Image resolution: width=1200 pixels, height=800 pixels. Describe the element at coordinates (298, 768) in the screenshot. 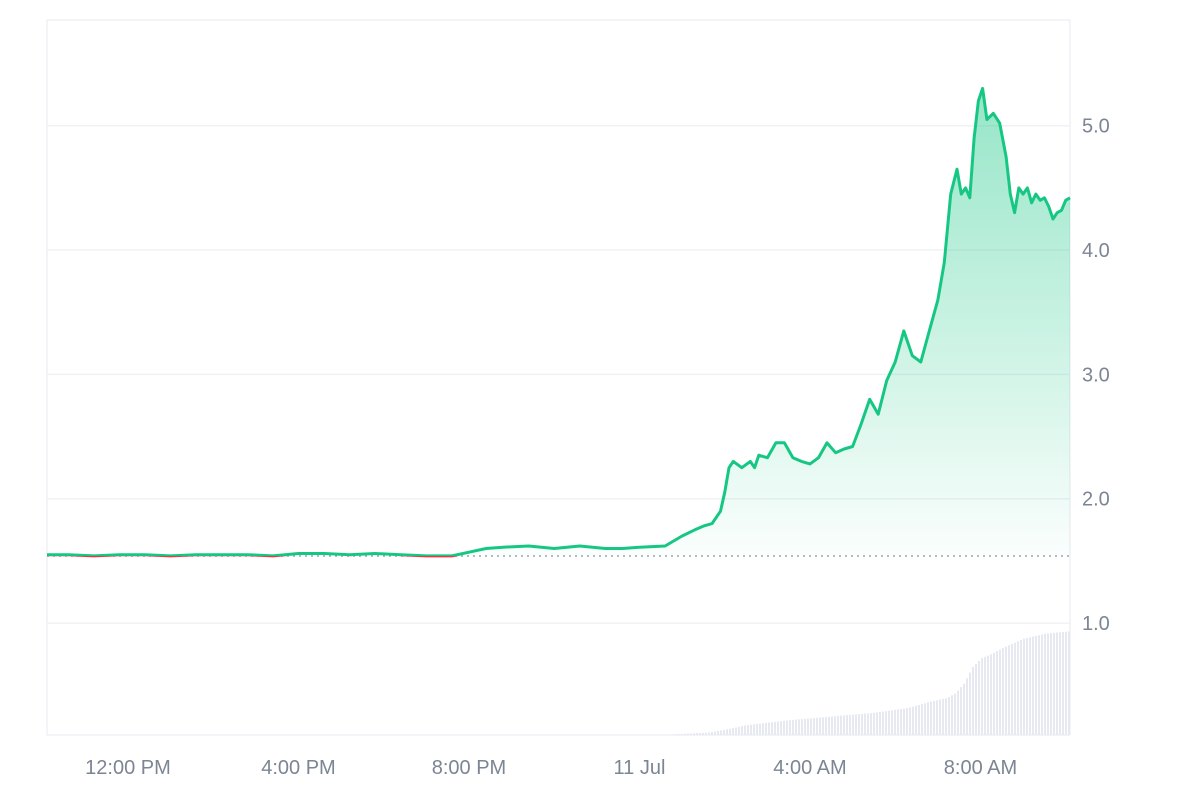

I see `x-tick-label: 4:00 PM` at that location.